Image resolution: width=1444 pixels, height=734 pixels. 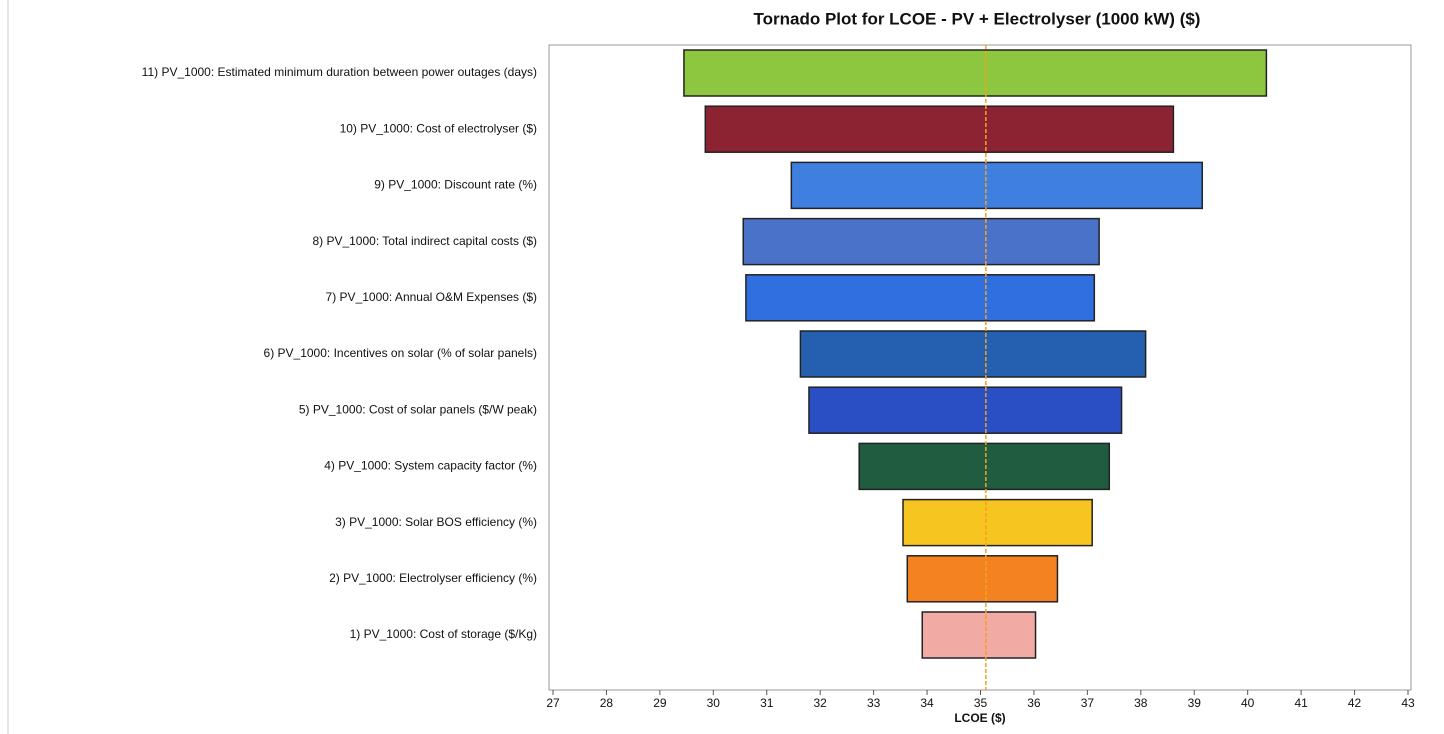 What do you see at coordinates (1195, 703) in the screenshot?
I see `x-tick-label: 39` at bounding box center [1195, 703].